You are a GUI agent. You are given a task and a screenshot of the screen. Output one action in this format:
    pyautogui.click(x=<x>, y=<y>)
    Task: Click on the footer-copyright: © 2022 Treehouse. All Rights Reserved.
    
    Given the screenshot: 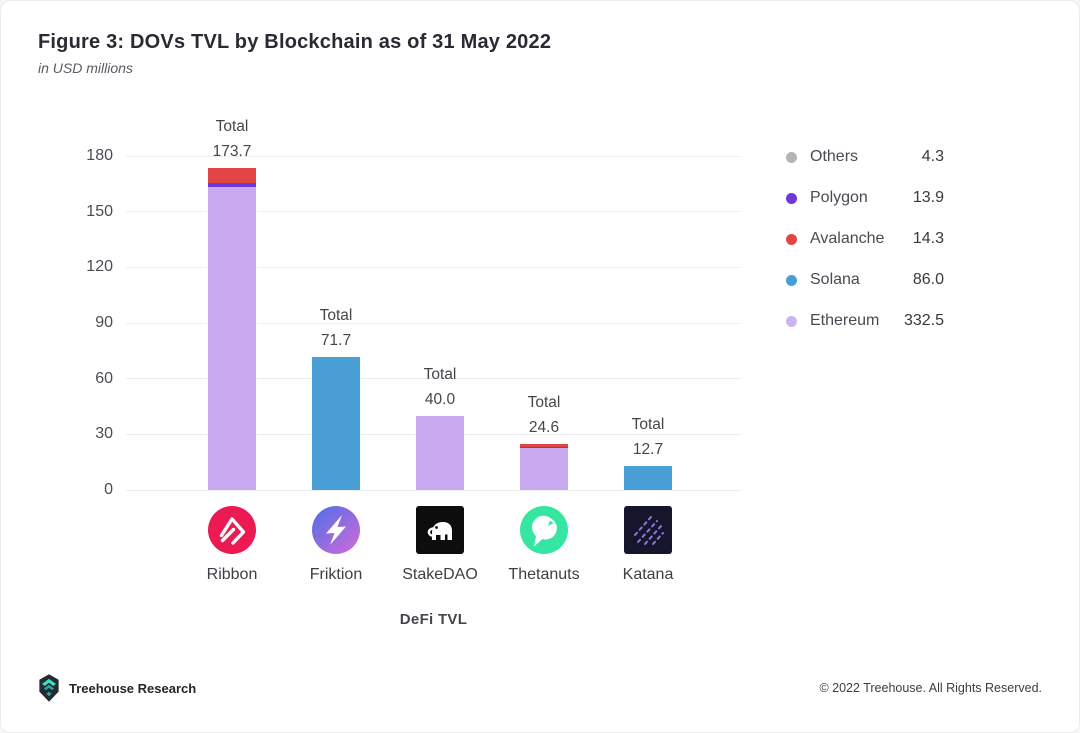 What is the action you would take?
    pyautogui.click(x=930, y=688)
    